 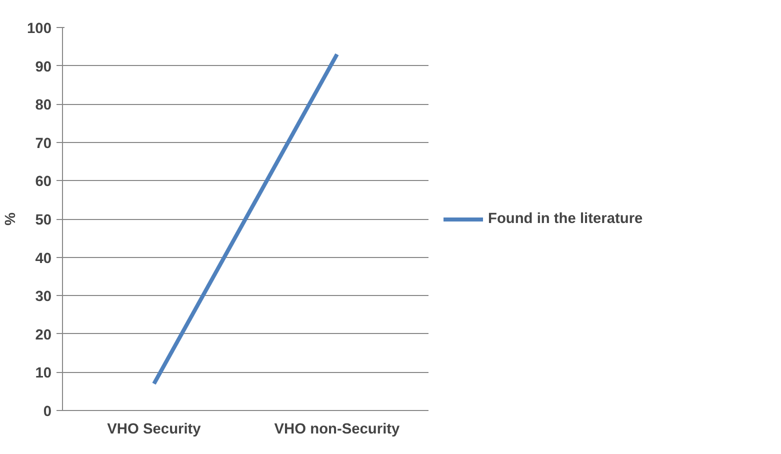 What do you see at coordinates (11, 219) in the screenshot?
I see `y-axis-title: %` at bounding box center [11, 219].